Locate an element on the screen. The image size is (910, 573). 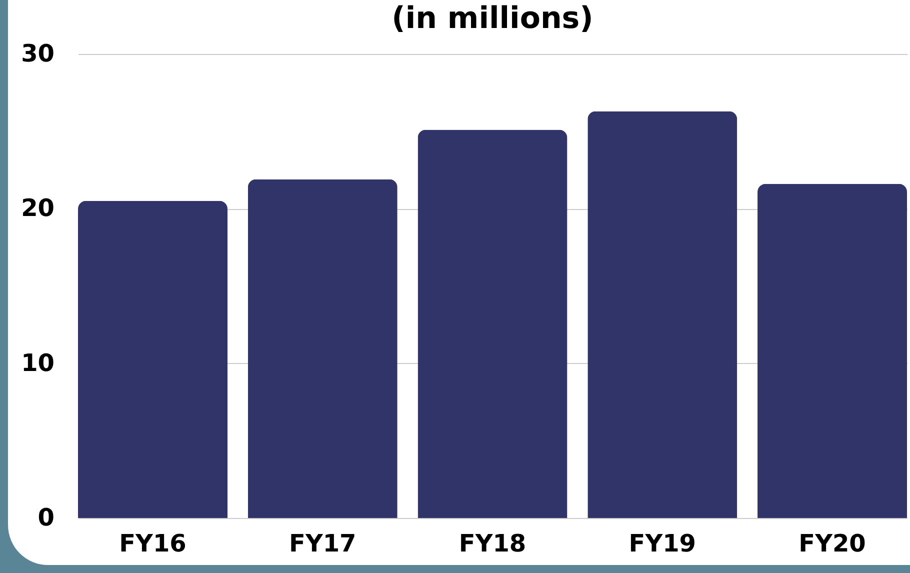
y-tick-label: 10 is located at coordinates (37, 362).